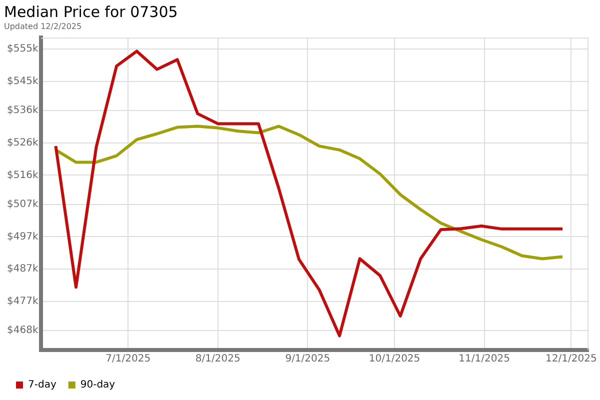 The image size is (600, 400). Describe the element at coordinates (484, 359) in the screenshot. I see `x-tick-label: 11/1/2025` at that location.